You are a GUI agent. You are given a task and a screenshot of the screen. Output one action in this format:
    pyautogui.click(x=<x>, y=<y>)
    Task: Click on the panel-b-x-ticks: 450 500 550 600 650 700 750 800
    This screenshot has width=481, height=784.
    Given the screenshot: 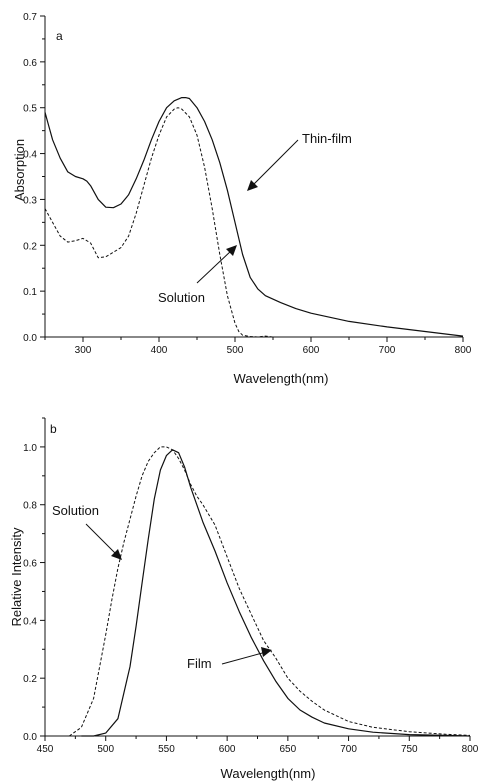 What is the action you would take?
    pyautogui.click(x=258, y=745)
    